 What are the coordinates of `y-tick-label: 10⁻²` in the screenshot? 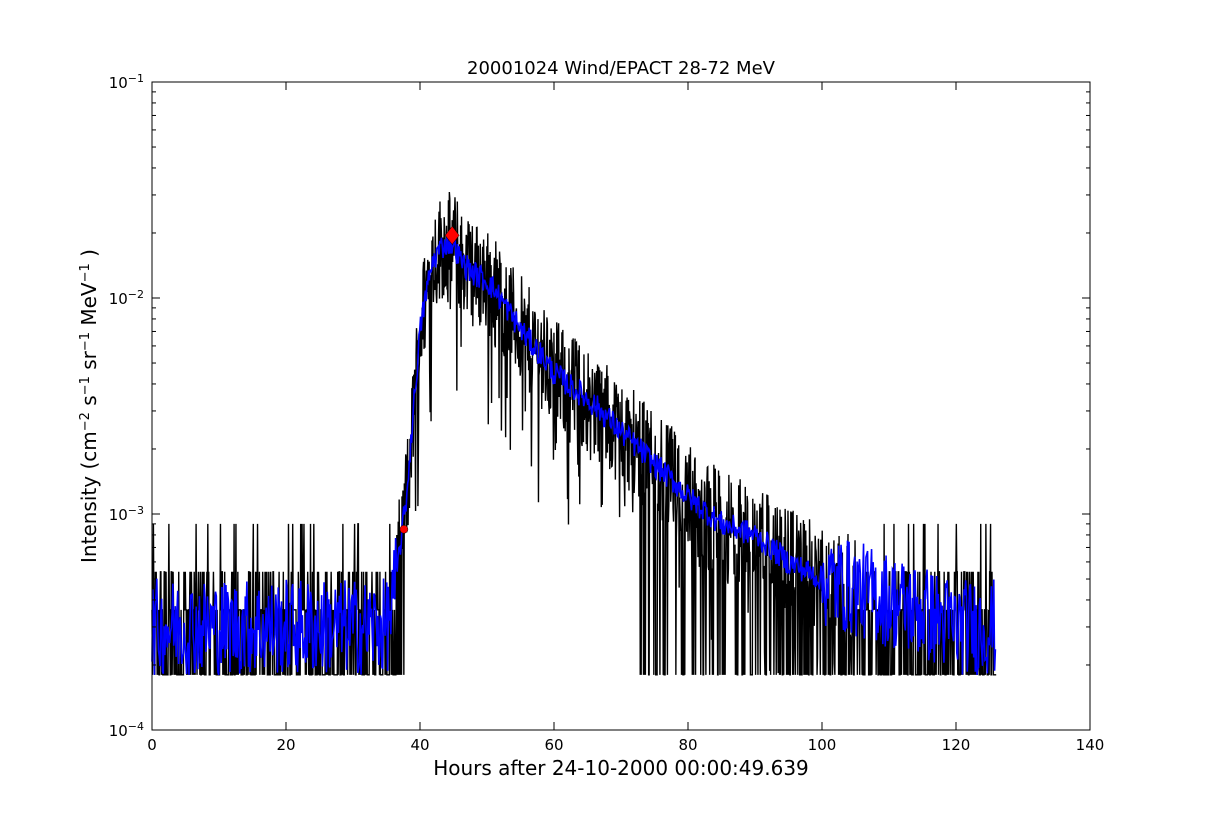 It's located at (126, 298).